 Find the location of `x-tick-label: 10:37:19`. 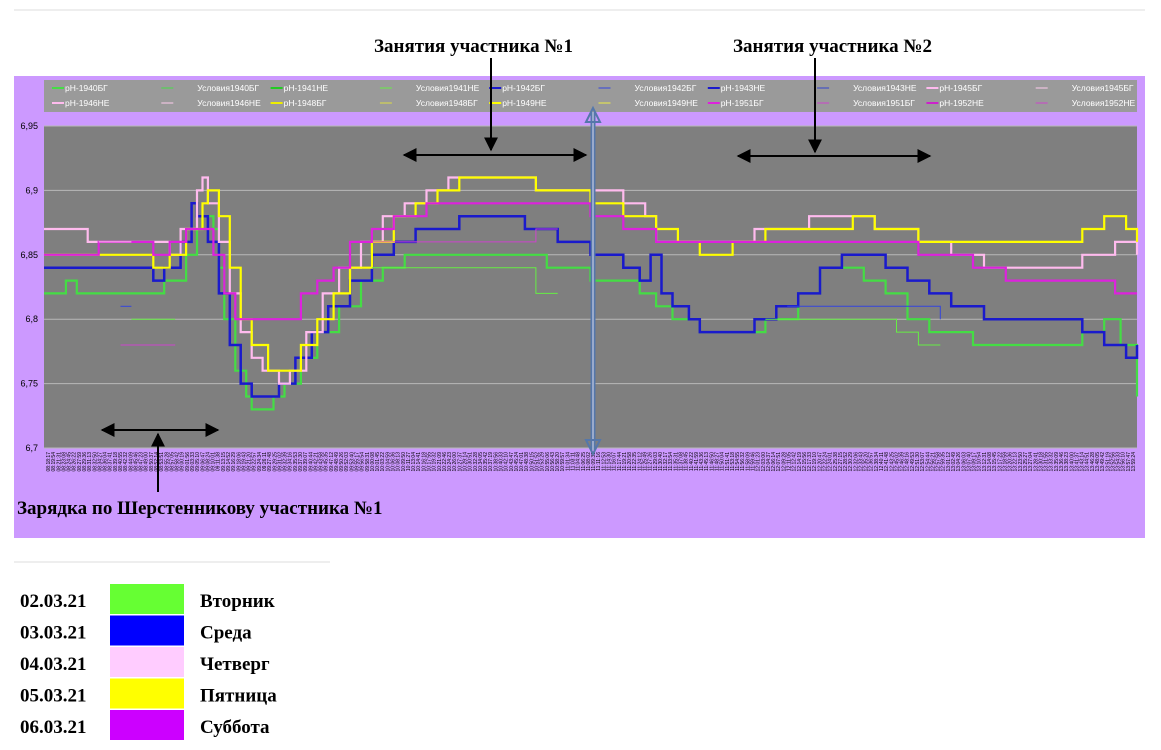

x-tick-label: 10:37:19 is located at coordinates (491, 462).